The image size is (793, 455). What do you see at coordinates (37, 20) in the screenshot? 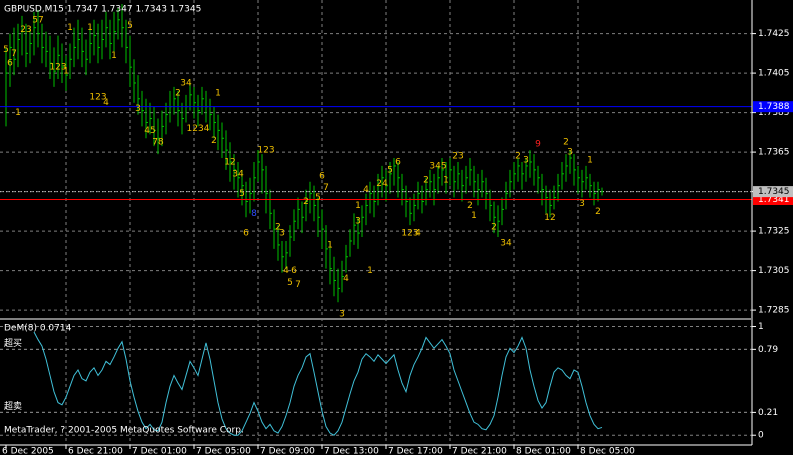
I see `annotation: 57` at bounding box center [37, 20].